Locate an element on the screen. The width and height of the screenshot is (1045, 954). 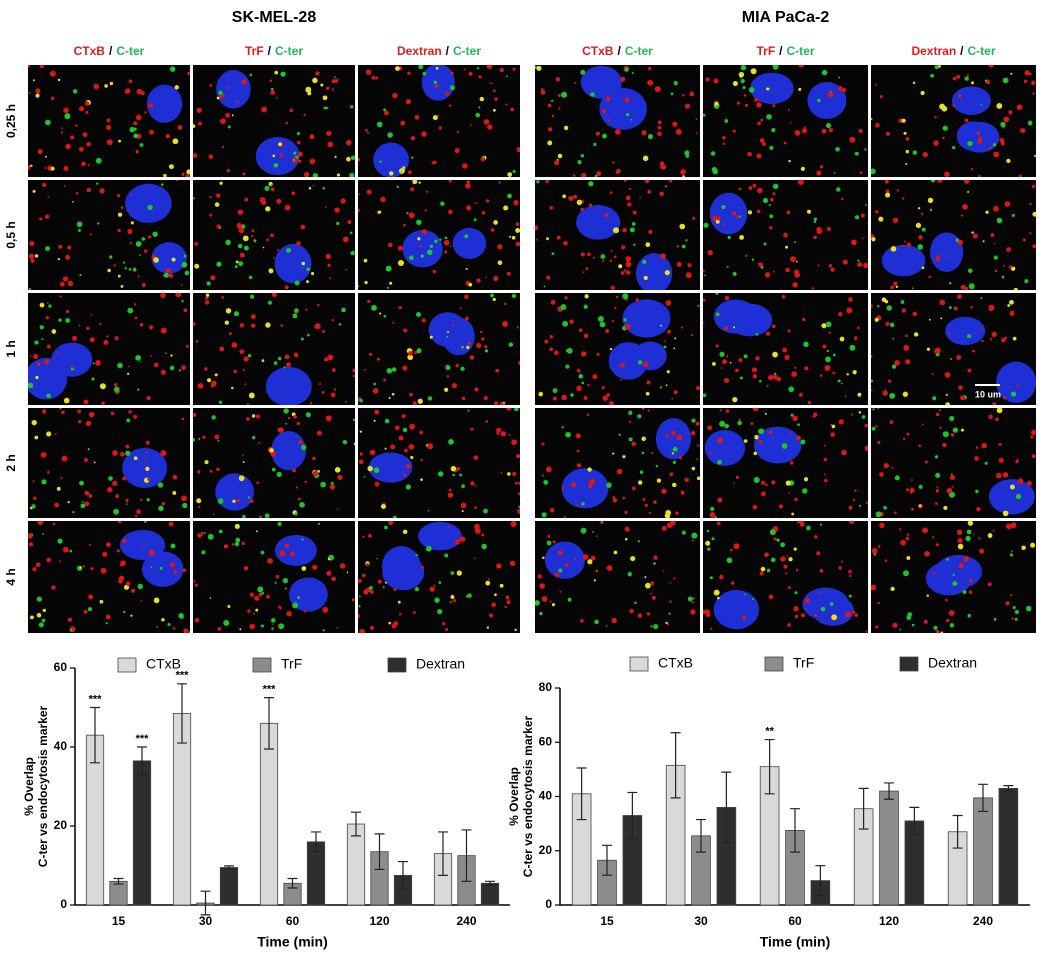
reporter-name: C-ter is located at coordinates (639, 51).